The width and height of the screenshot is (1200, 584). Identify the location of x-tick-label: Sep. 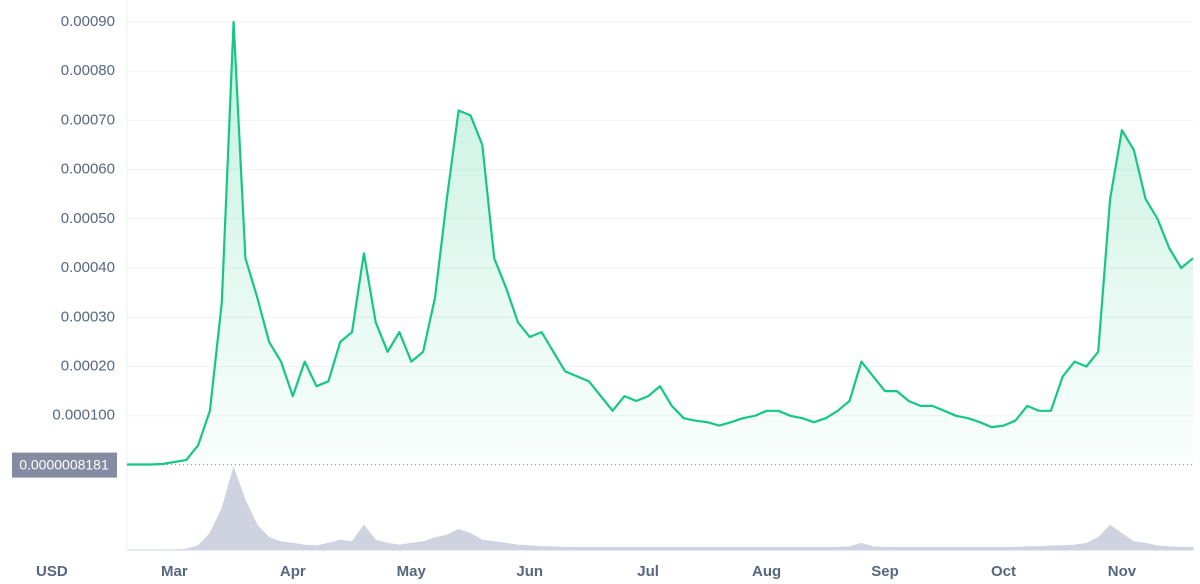
(885, 571).